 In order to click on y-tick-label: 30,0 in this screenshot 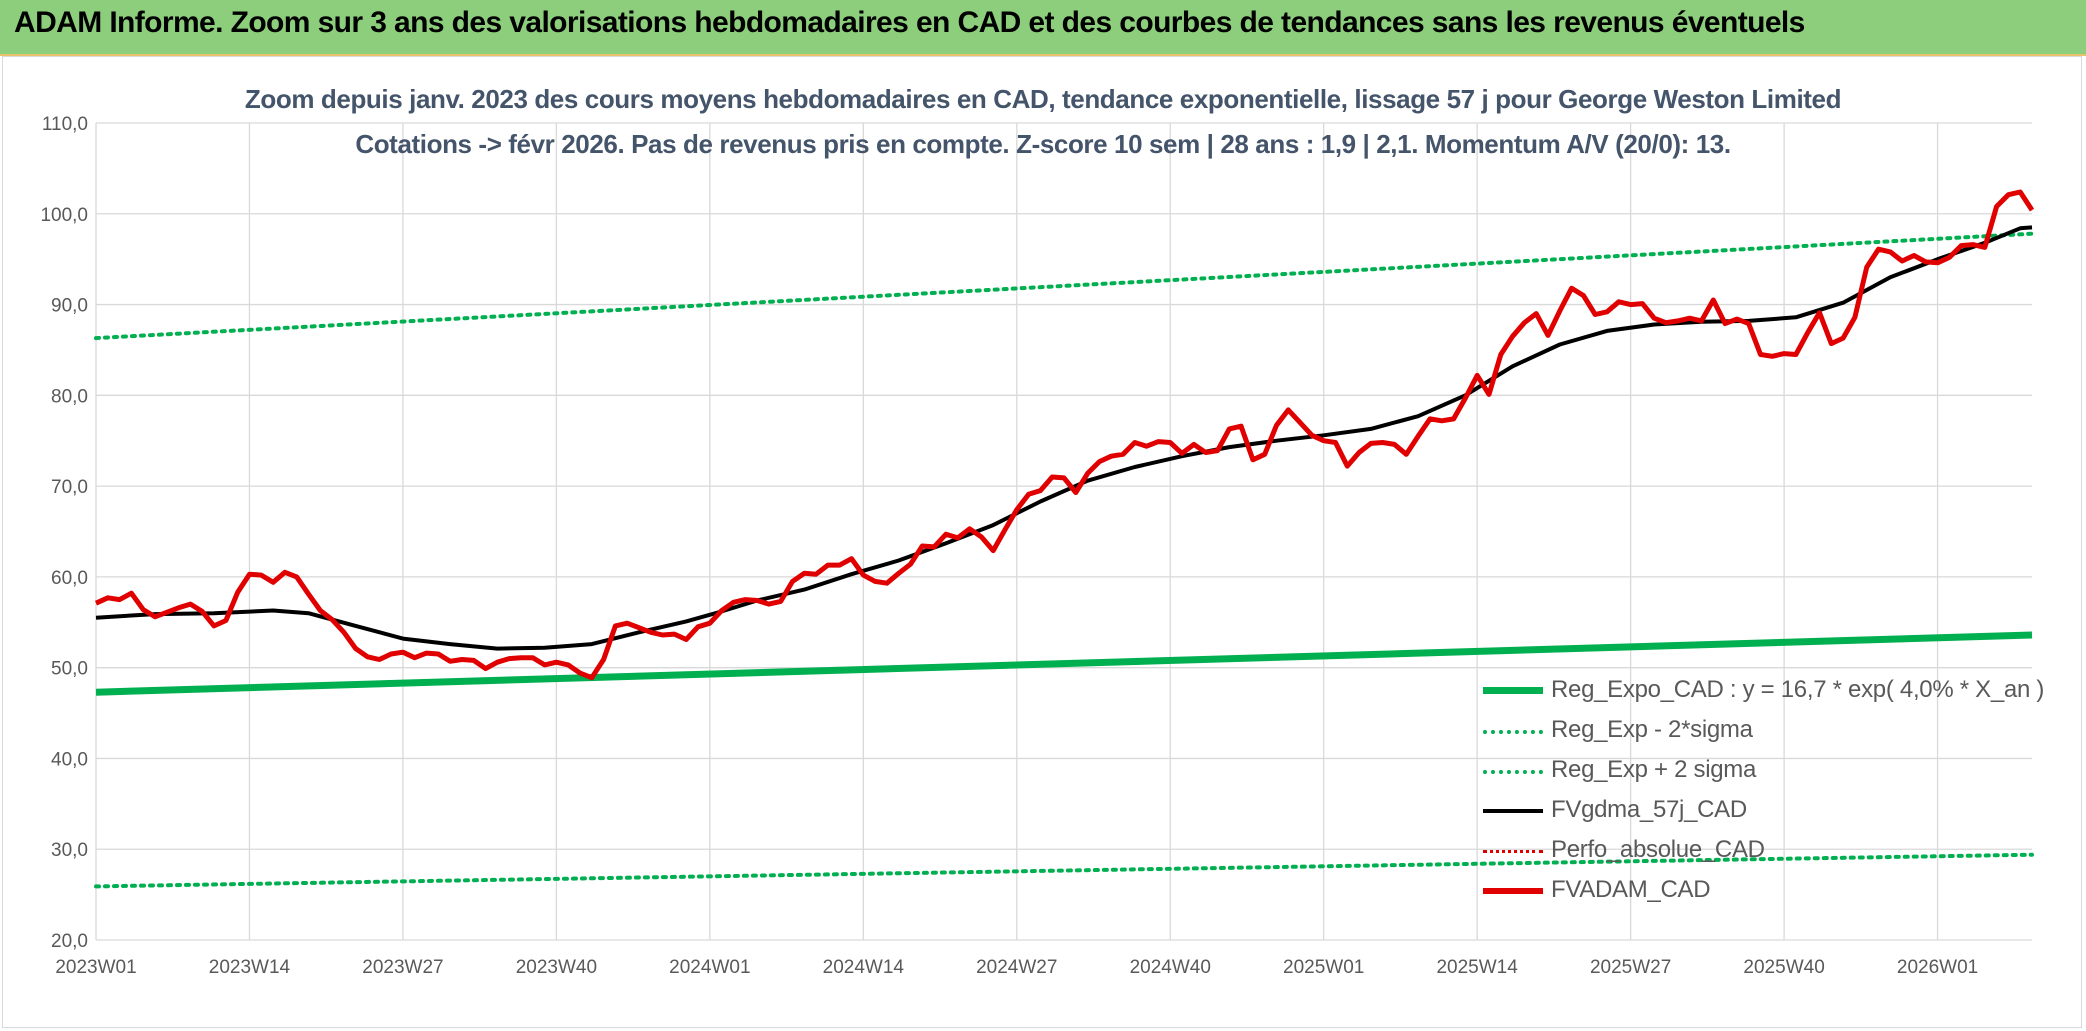, I will do `click(69, 850)`.